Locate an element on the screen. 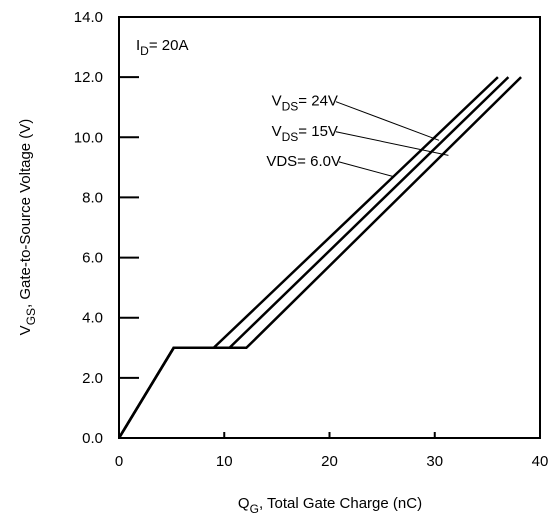 The height and width of the screenshot is (520, 557). y-tick-label: 10.0 is located at coordinates (88, 137).